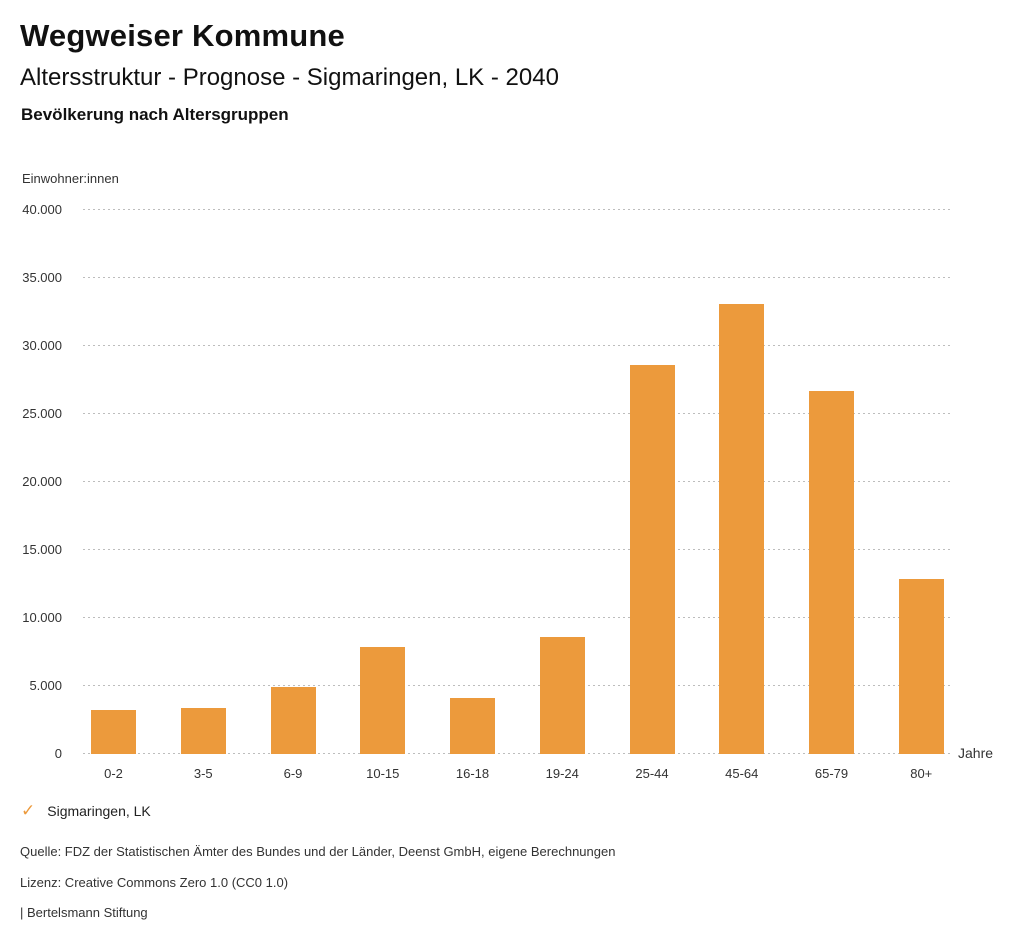 The width and height of the screenshot is (1024, 946). I want to click on chart-heading: Bevölkerung nach Altersgruppen, so click(155, 114).